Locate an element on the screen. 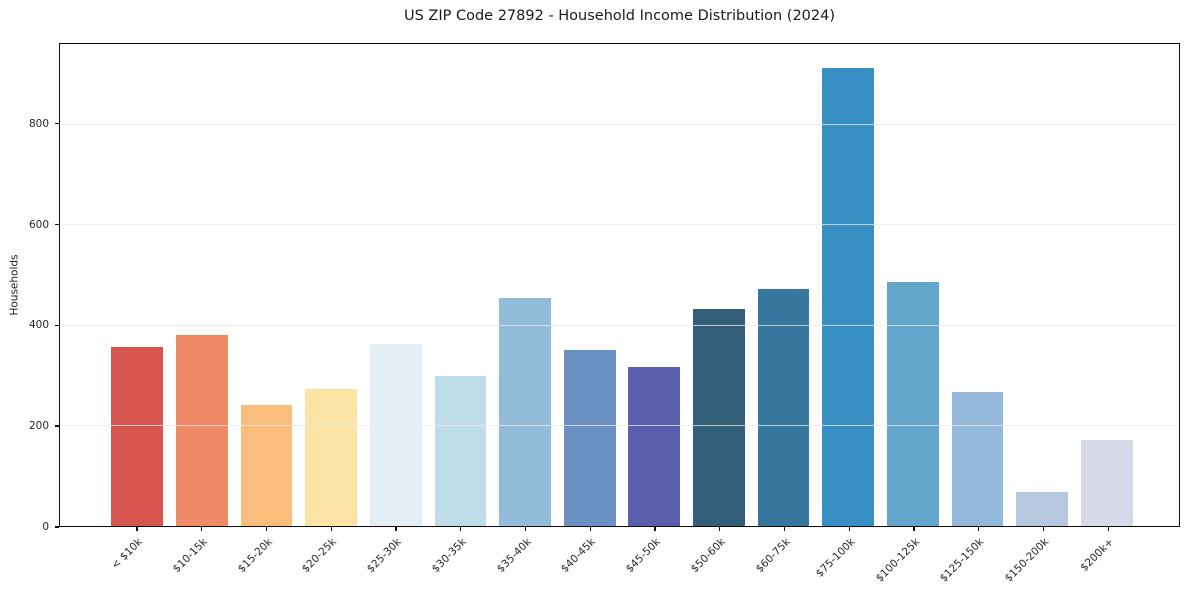  x-slot: $25-30k is located at coordinates (395, 558).